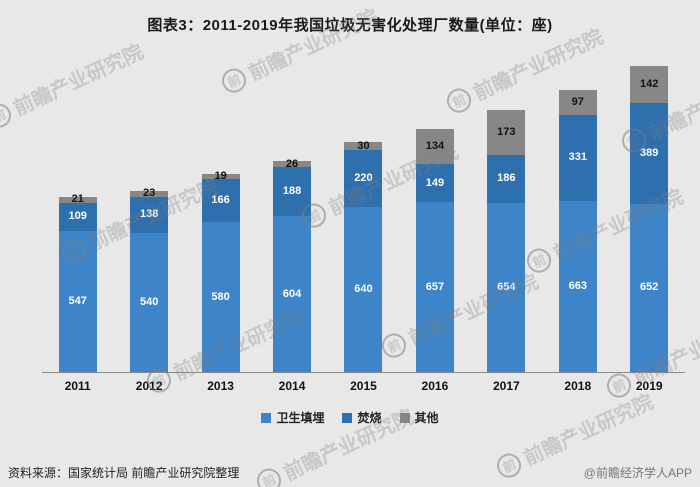 The width and height of the screenshot is (700, 487). I want to click on bar-segment: 149, so click(434, 183).